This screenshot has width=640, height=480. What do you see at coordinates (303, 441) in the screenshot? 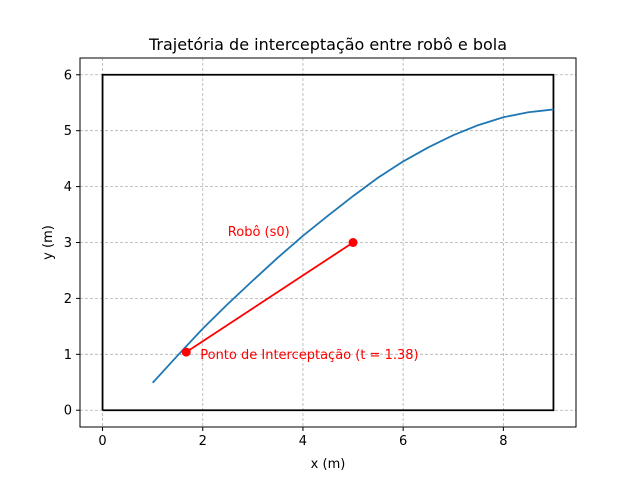
I see `x-tick-label: 4` at bounding box center [303, 441].